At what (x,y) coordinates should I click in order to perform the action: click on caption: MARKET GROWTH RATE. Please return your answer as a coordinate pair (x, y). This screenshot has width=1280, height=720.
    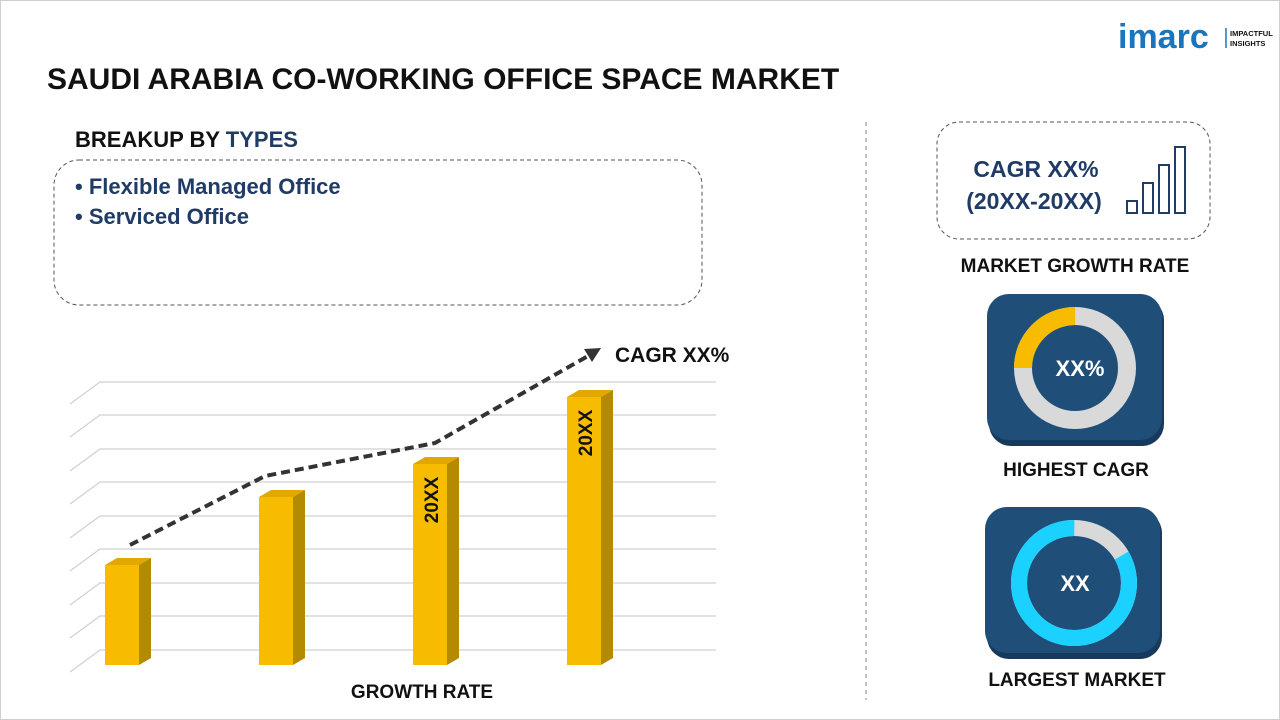
    Looking at the image, I should click on (1075, 266).